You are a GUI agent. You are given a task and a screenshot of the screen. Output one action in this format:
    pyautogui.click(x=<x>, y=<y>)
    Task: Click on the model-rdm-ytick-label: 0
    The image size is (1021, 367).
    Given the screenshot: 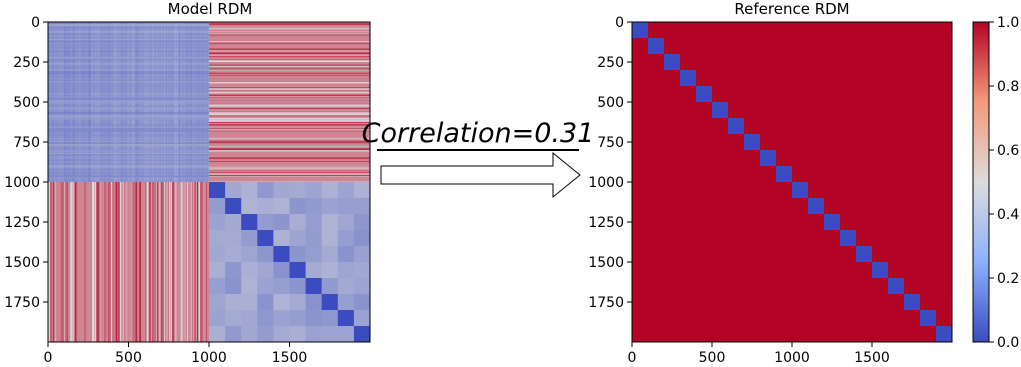 What is the action you would take?
    pyautogui.click(x=35, y=23)
    